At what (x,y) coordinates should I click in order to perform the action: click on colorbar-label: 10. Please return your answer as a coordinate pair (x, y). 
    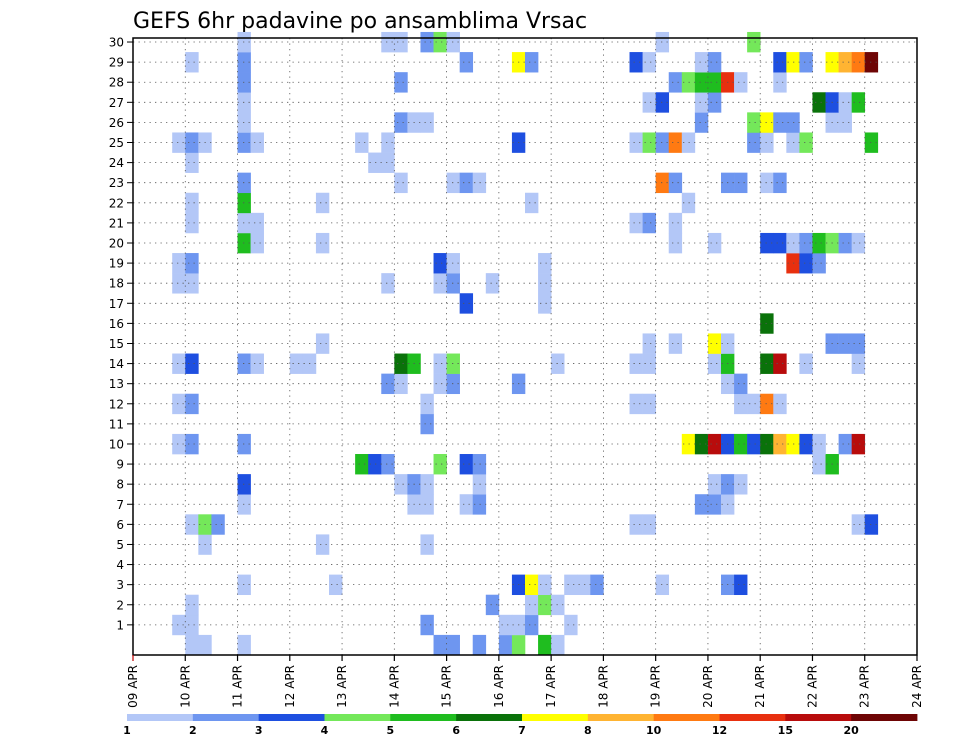
    Looking at the image, I should click on (654, 730).